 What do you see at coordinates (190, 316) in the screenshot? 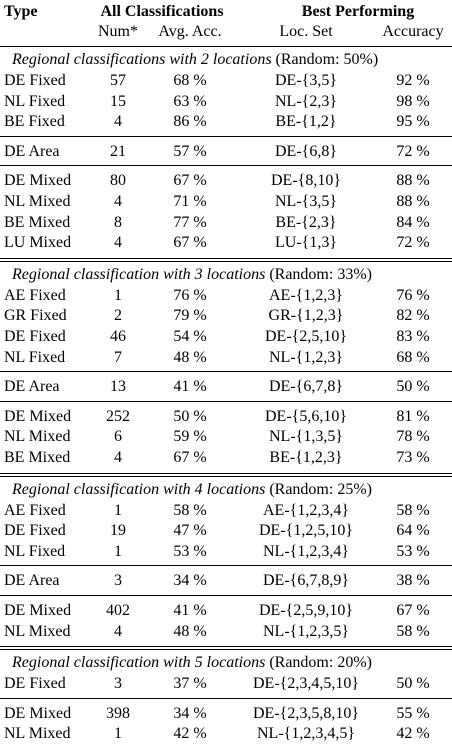
I see `row-avg: 79 %` at bounding box center [190, 316].